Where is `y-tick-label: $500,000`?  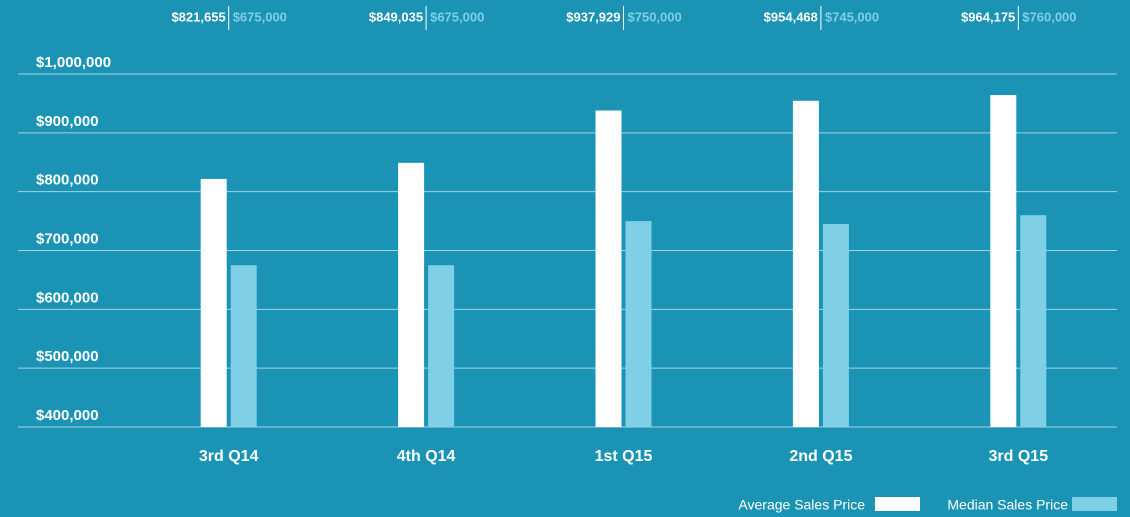
y-tick-label: $500,000 is located at coordinates (67, 356).